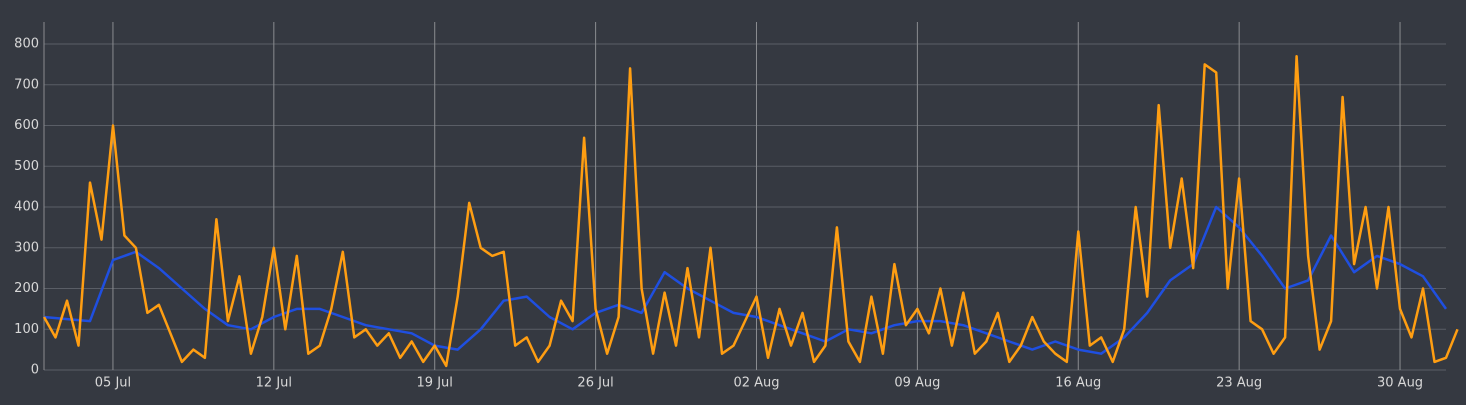  Describe the element at coordinates (113, 383) in the screenshot. I see `x-tick-label: 05 Jul` at that location.